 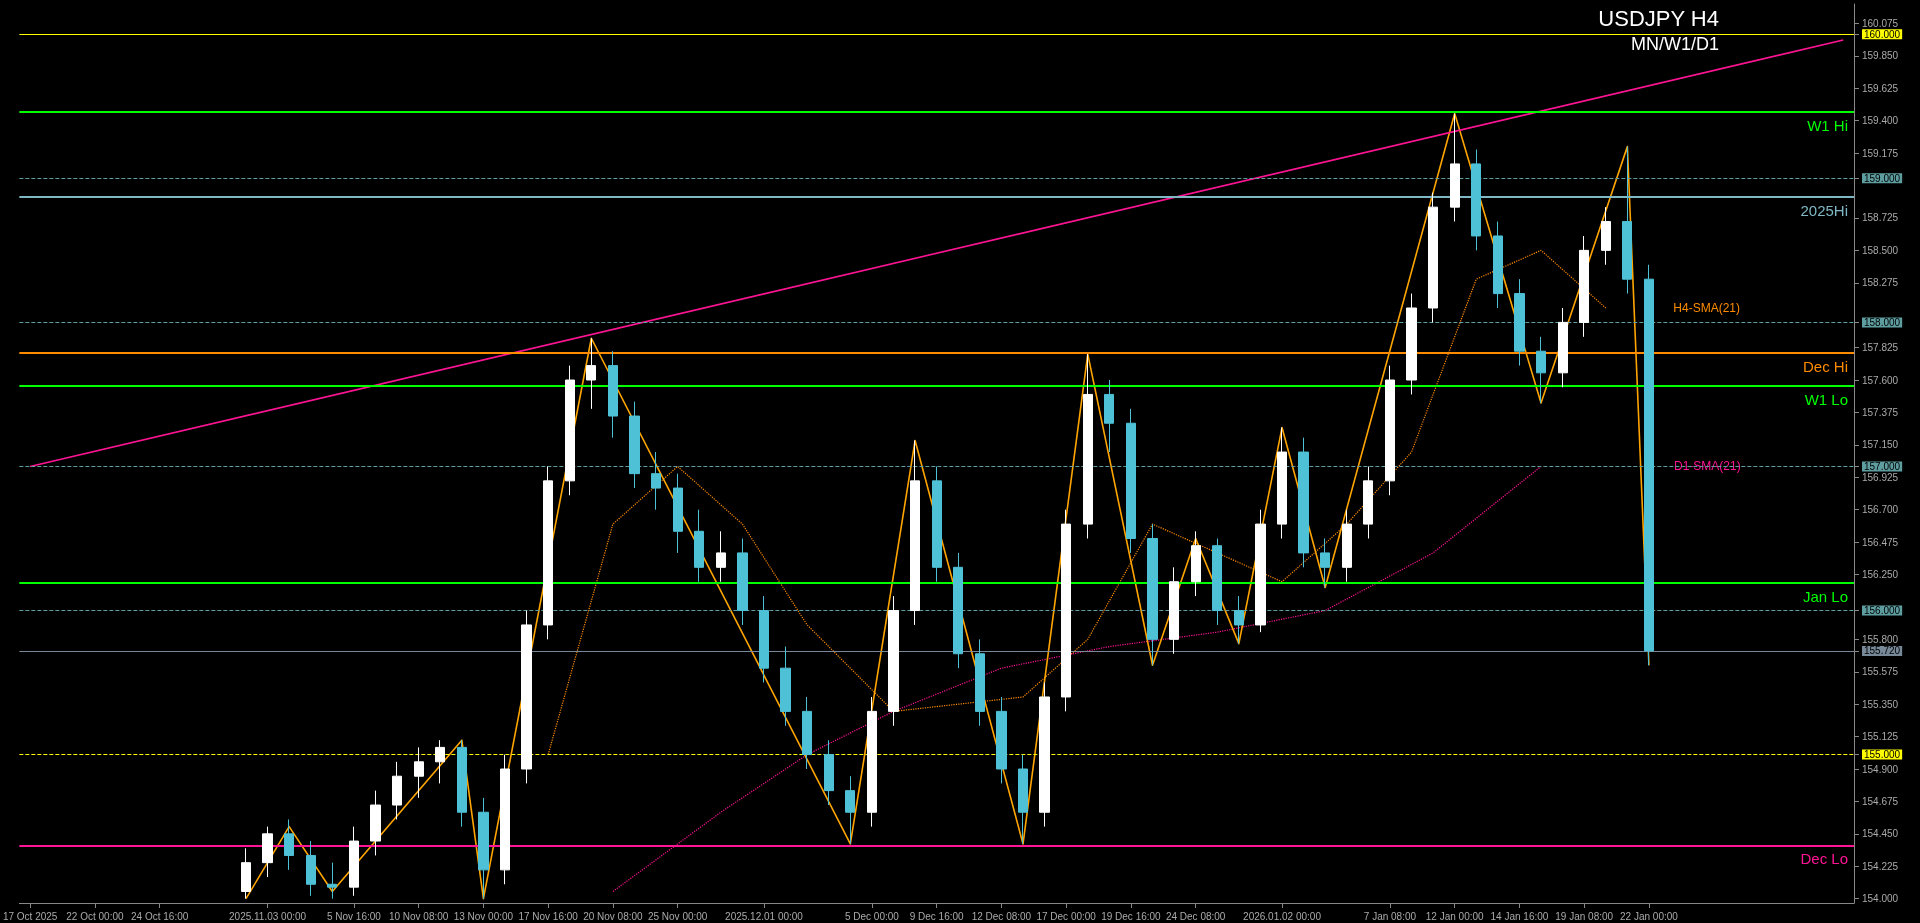 I want to click on y-tick-label: 155.125, so click(x=1880, y=737).